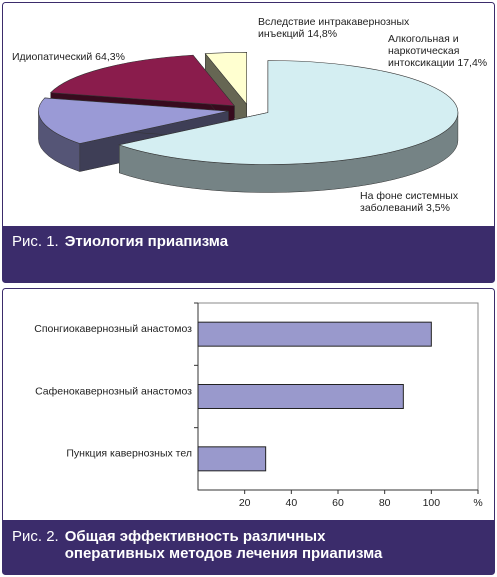 The height and width of the screenshot is (577, 497). I want to click on x-tick-label: 80, so click(385, 503).